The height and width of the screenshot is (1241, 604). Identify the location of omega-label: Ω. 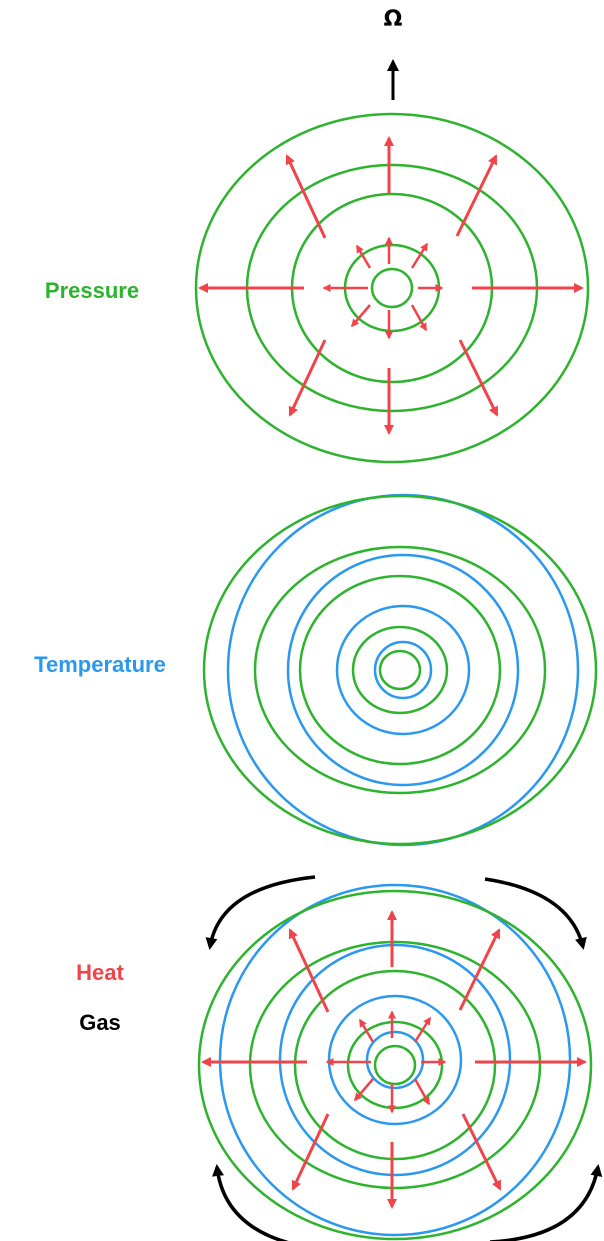
(393, 19).